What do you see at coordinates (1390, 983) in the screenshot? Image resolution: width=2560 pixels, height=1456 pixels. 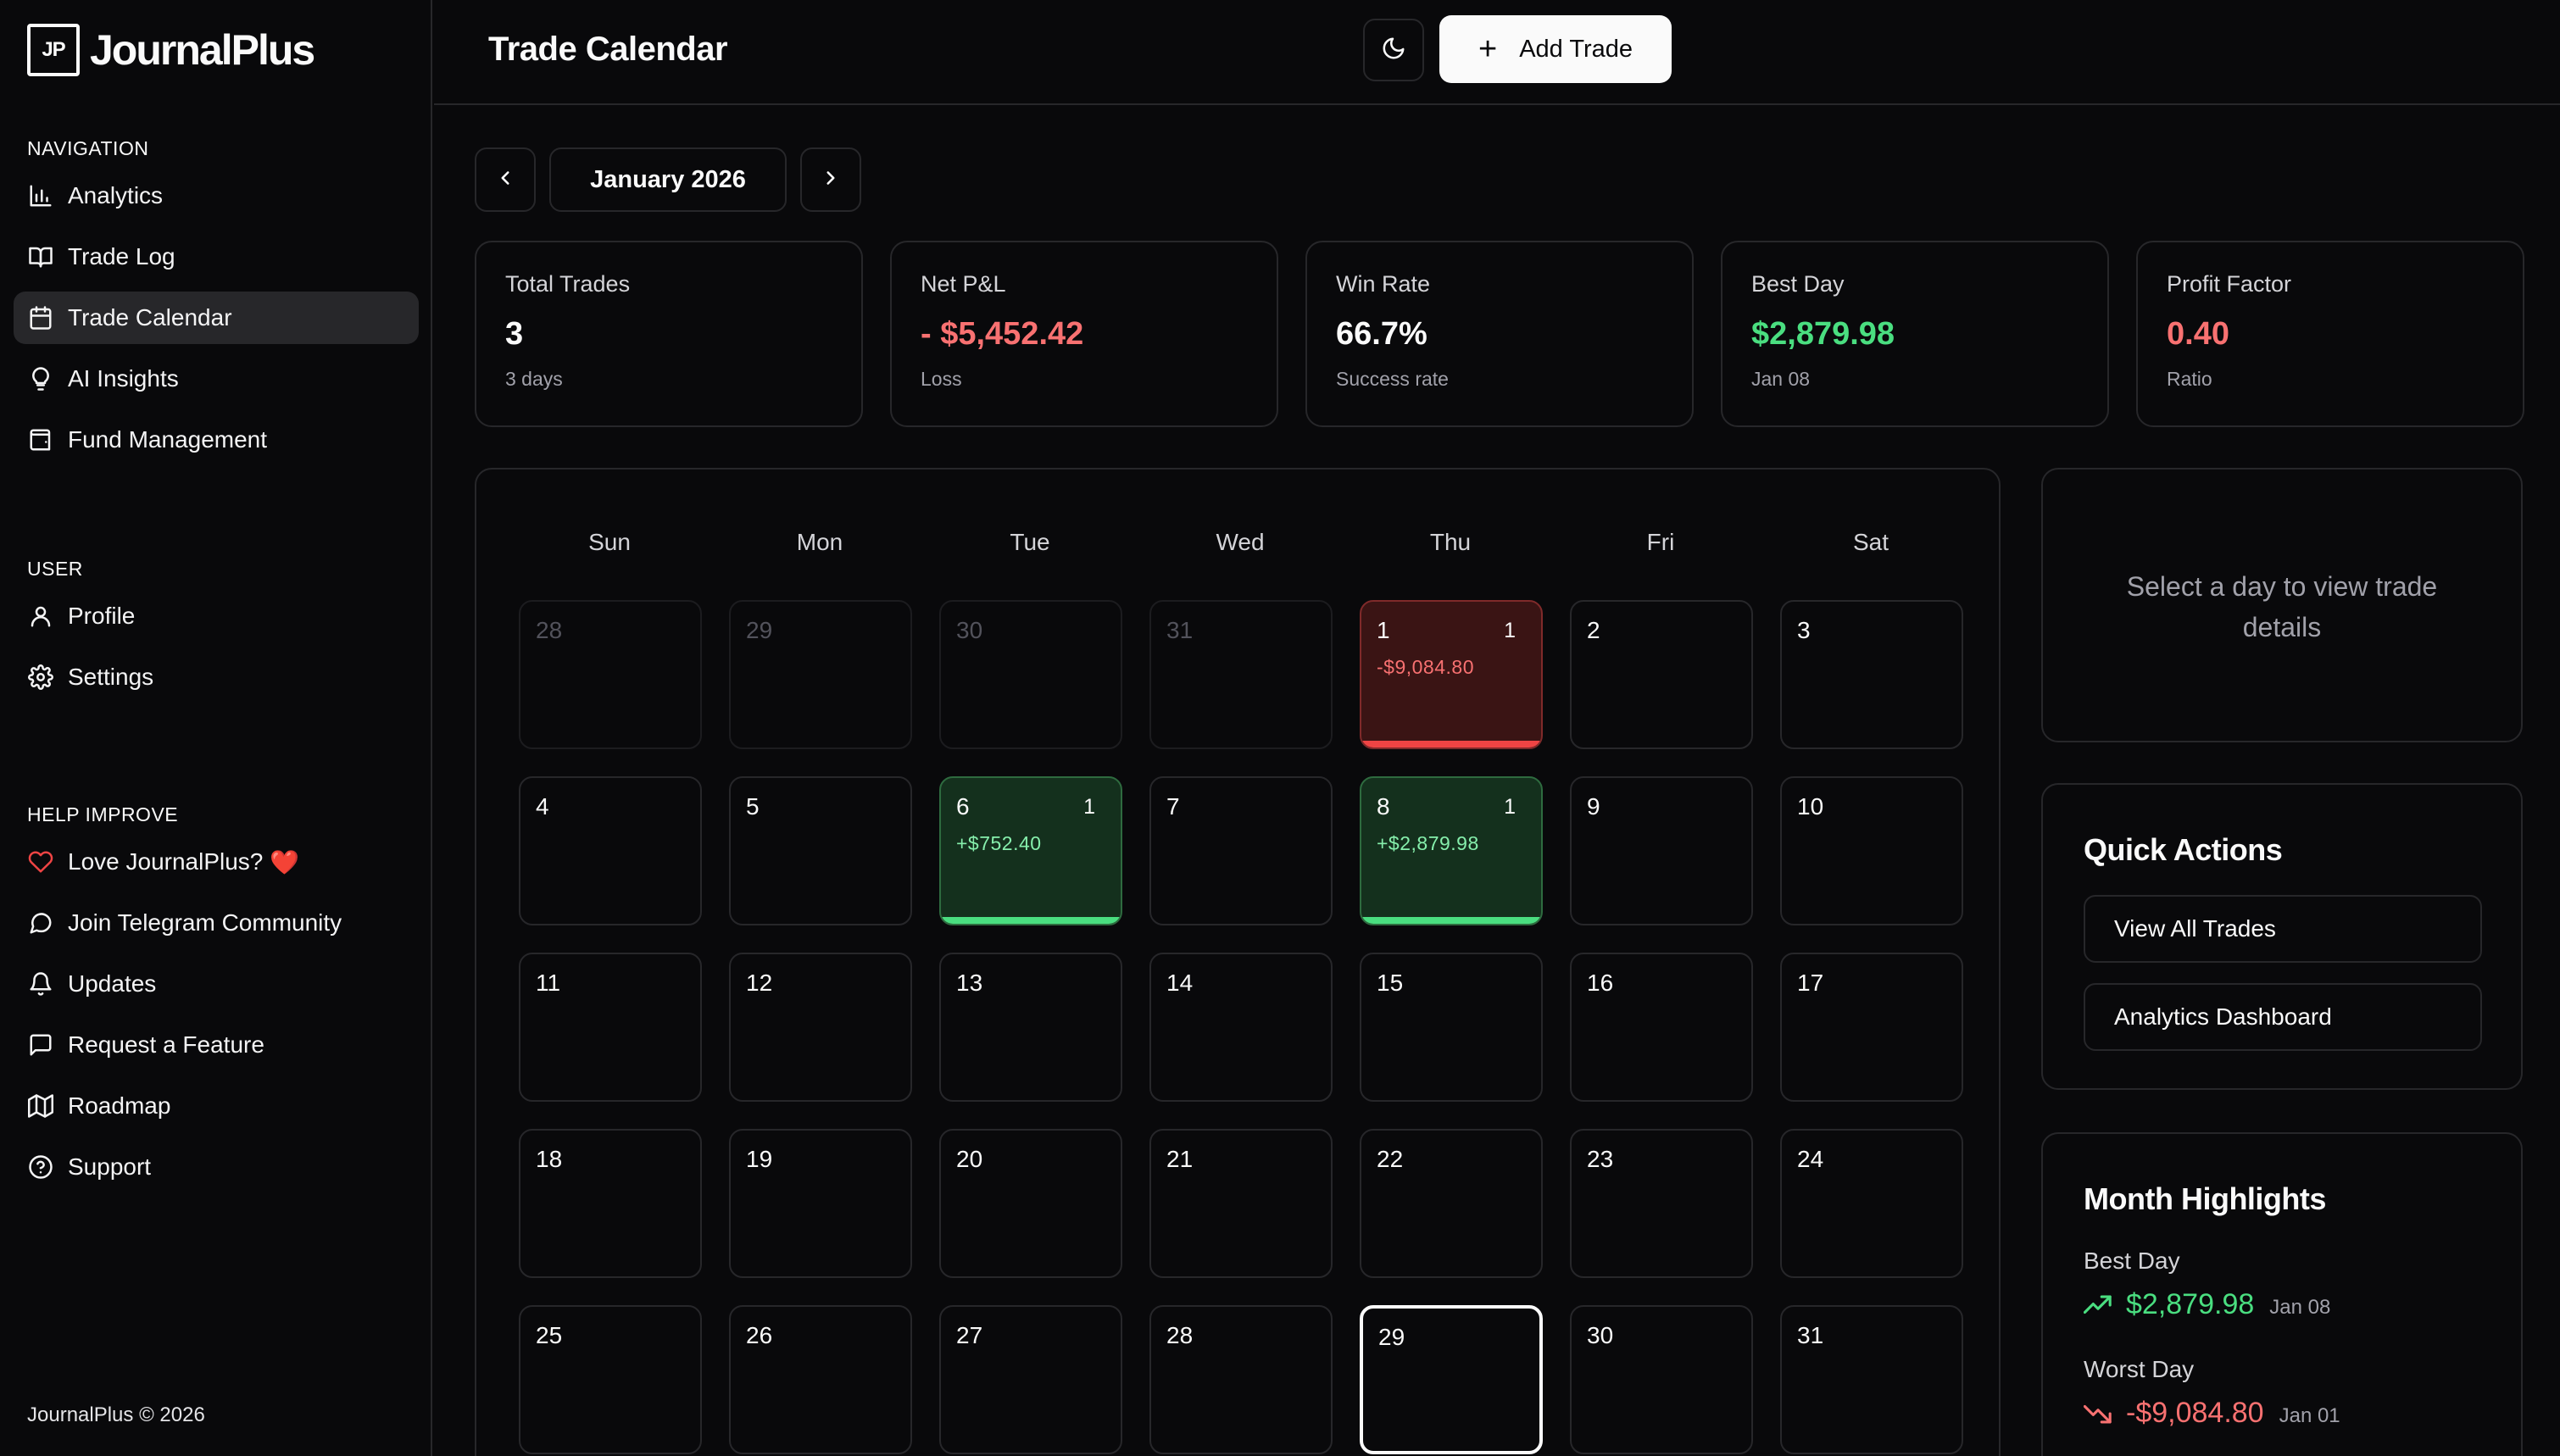 I see `day-number: 15` at bounding box center [1390, 983].